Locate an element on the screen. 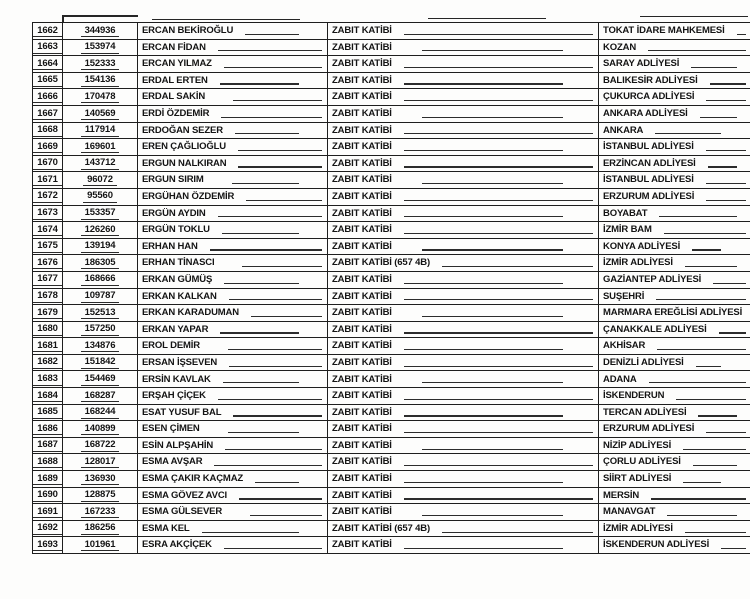  registry-number-cell: 154136 is located at coordinates (100, 80).